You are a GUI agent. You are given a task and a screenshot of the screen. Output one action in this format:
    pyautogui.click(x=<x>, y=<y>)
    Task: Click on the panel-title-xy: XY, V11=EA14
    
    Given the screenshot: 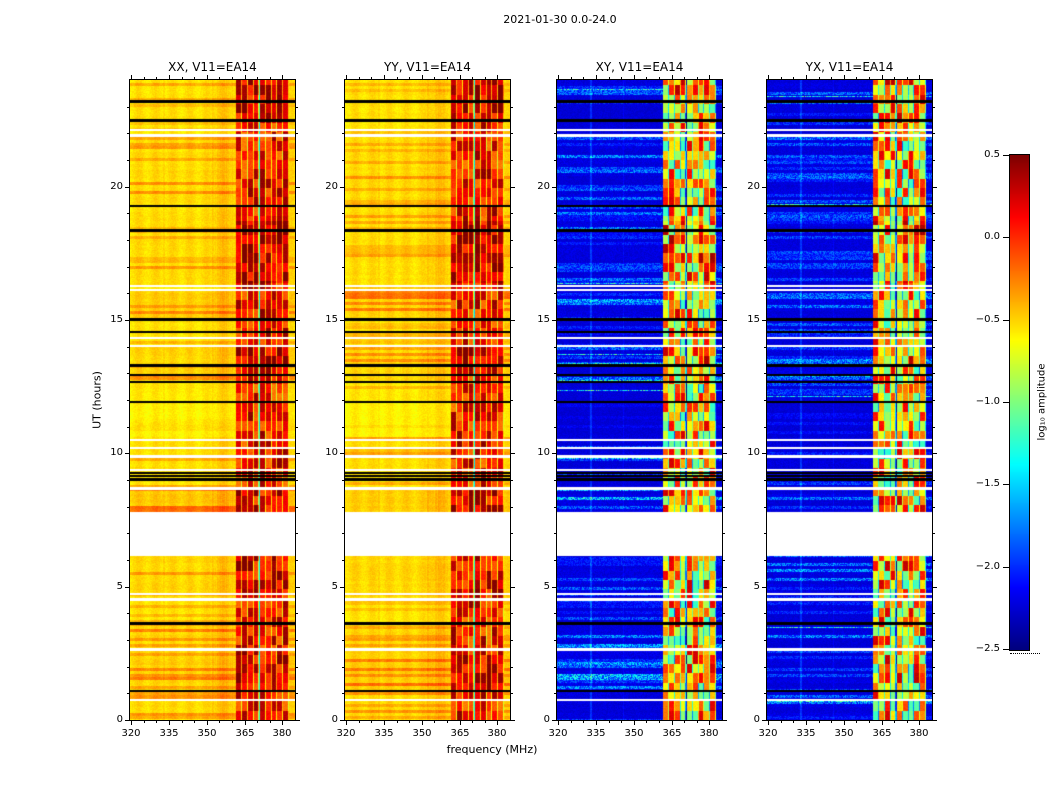 What is the action you would take?
    pyautogui.click(x=639, y=67)
    